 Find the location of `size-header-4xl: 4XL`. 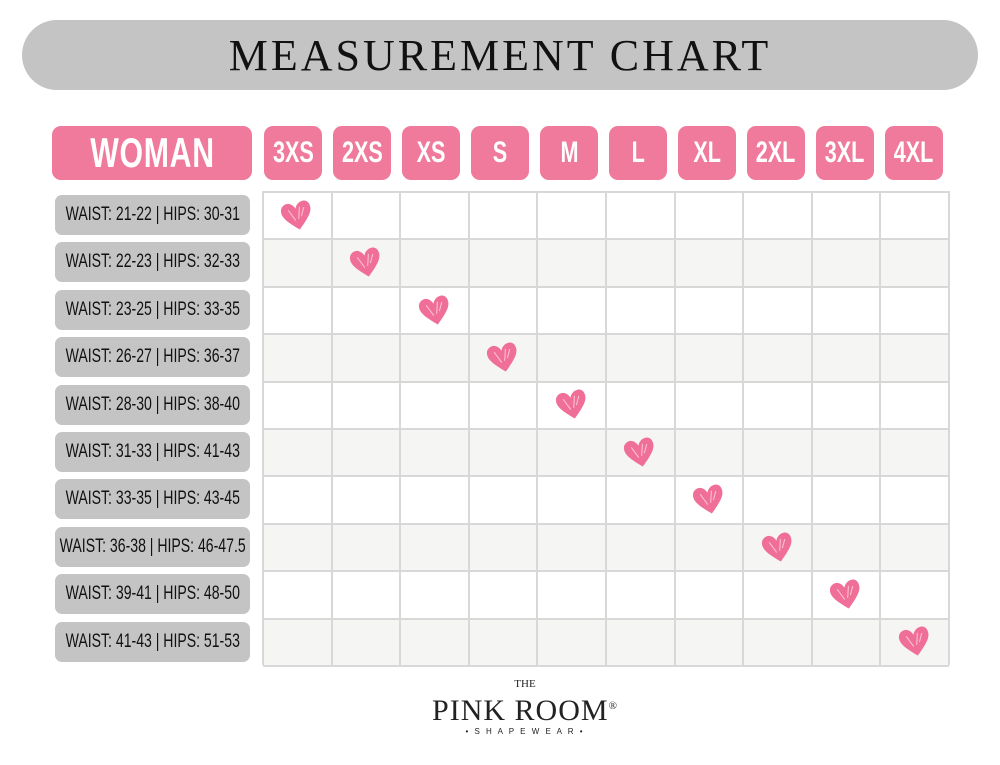

size-header-4xl: 4XL is located at coordinates (914, 153).